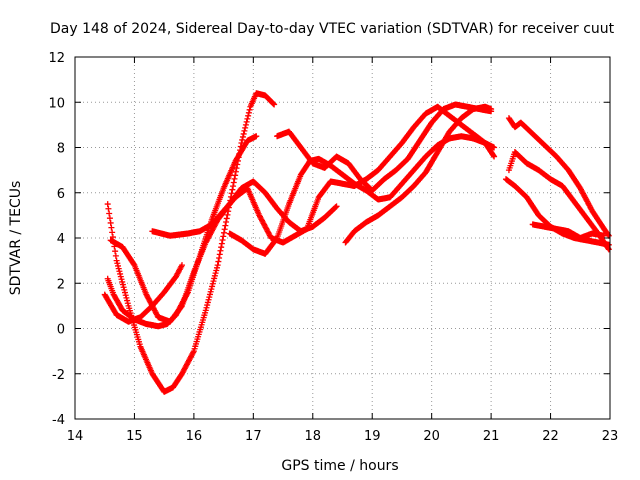 This screenshot has width=640, height=480. What do you see at coordinates (58, 420) in the screenshot?
I see `y-tick-label: -4` at bounding box center [58, 420].